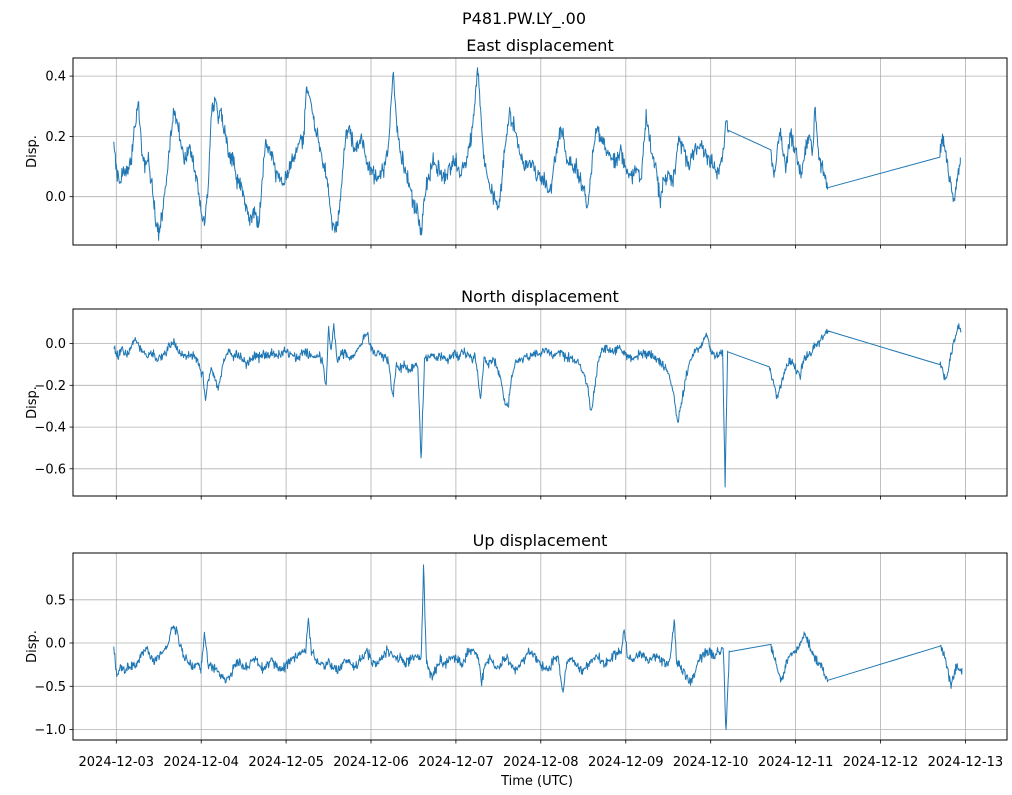 This screenshot has height=795, width=1012. I want to click on y-tick-label: 0.4, so click(55, 77).